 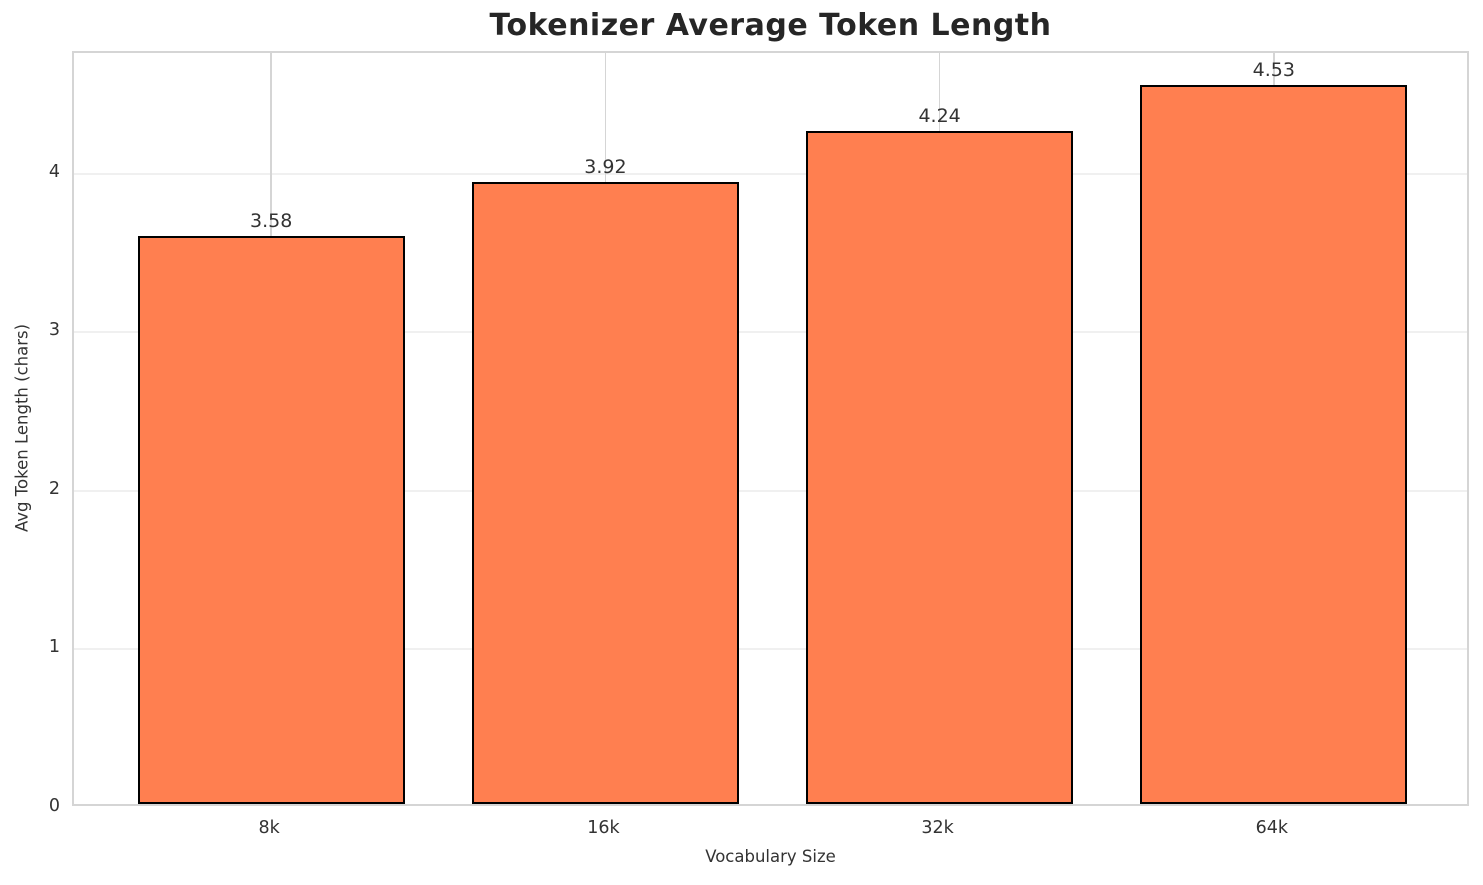 I want to click on x-tick-label: 16k, so click(x=603, y=828).